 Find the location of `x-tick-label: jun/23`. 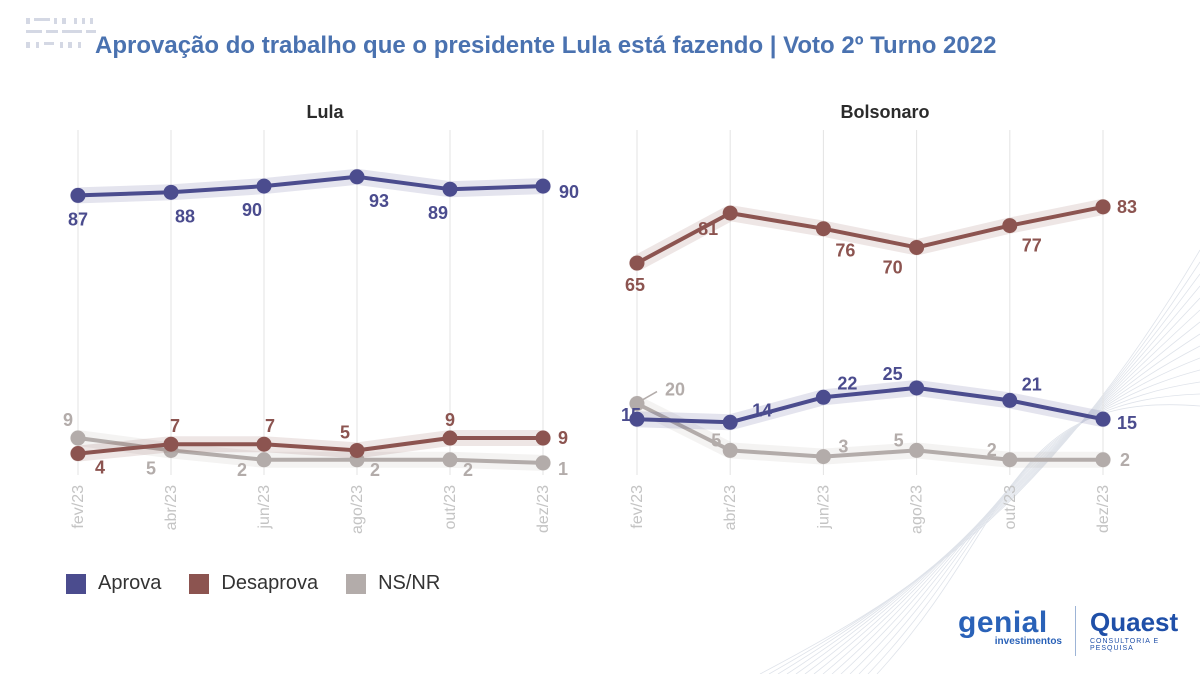

x-tick-label: jun/23 is located at coordinates (823, 507).